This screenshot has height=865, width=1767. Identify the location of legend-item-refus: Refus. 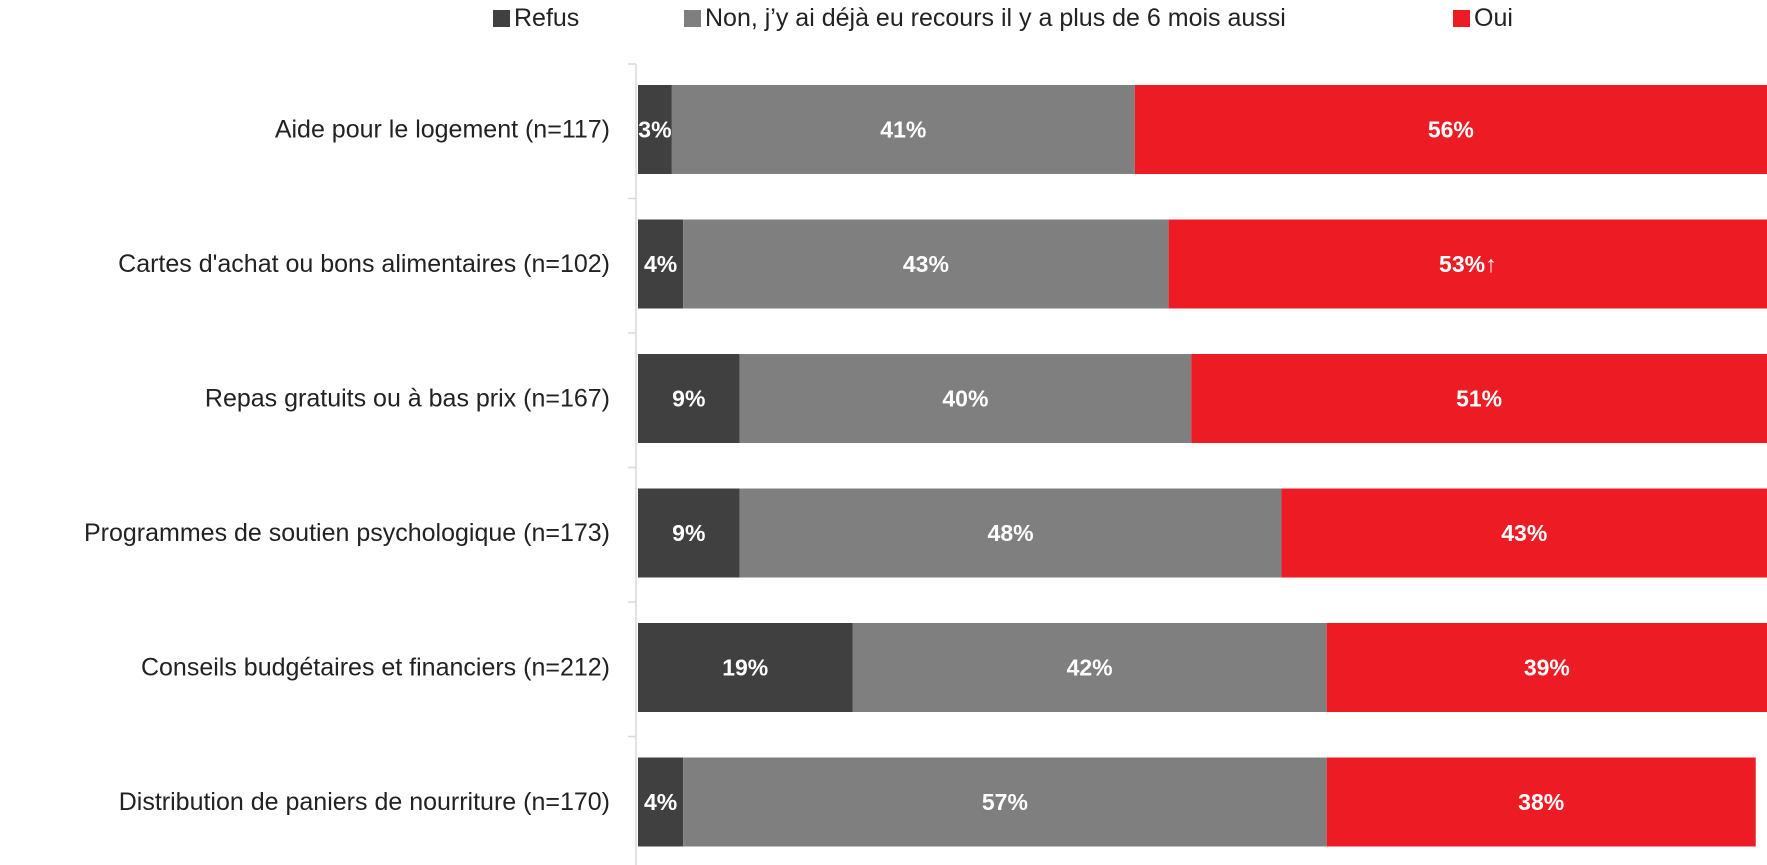
(536, 18).